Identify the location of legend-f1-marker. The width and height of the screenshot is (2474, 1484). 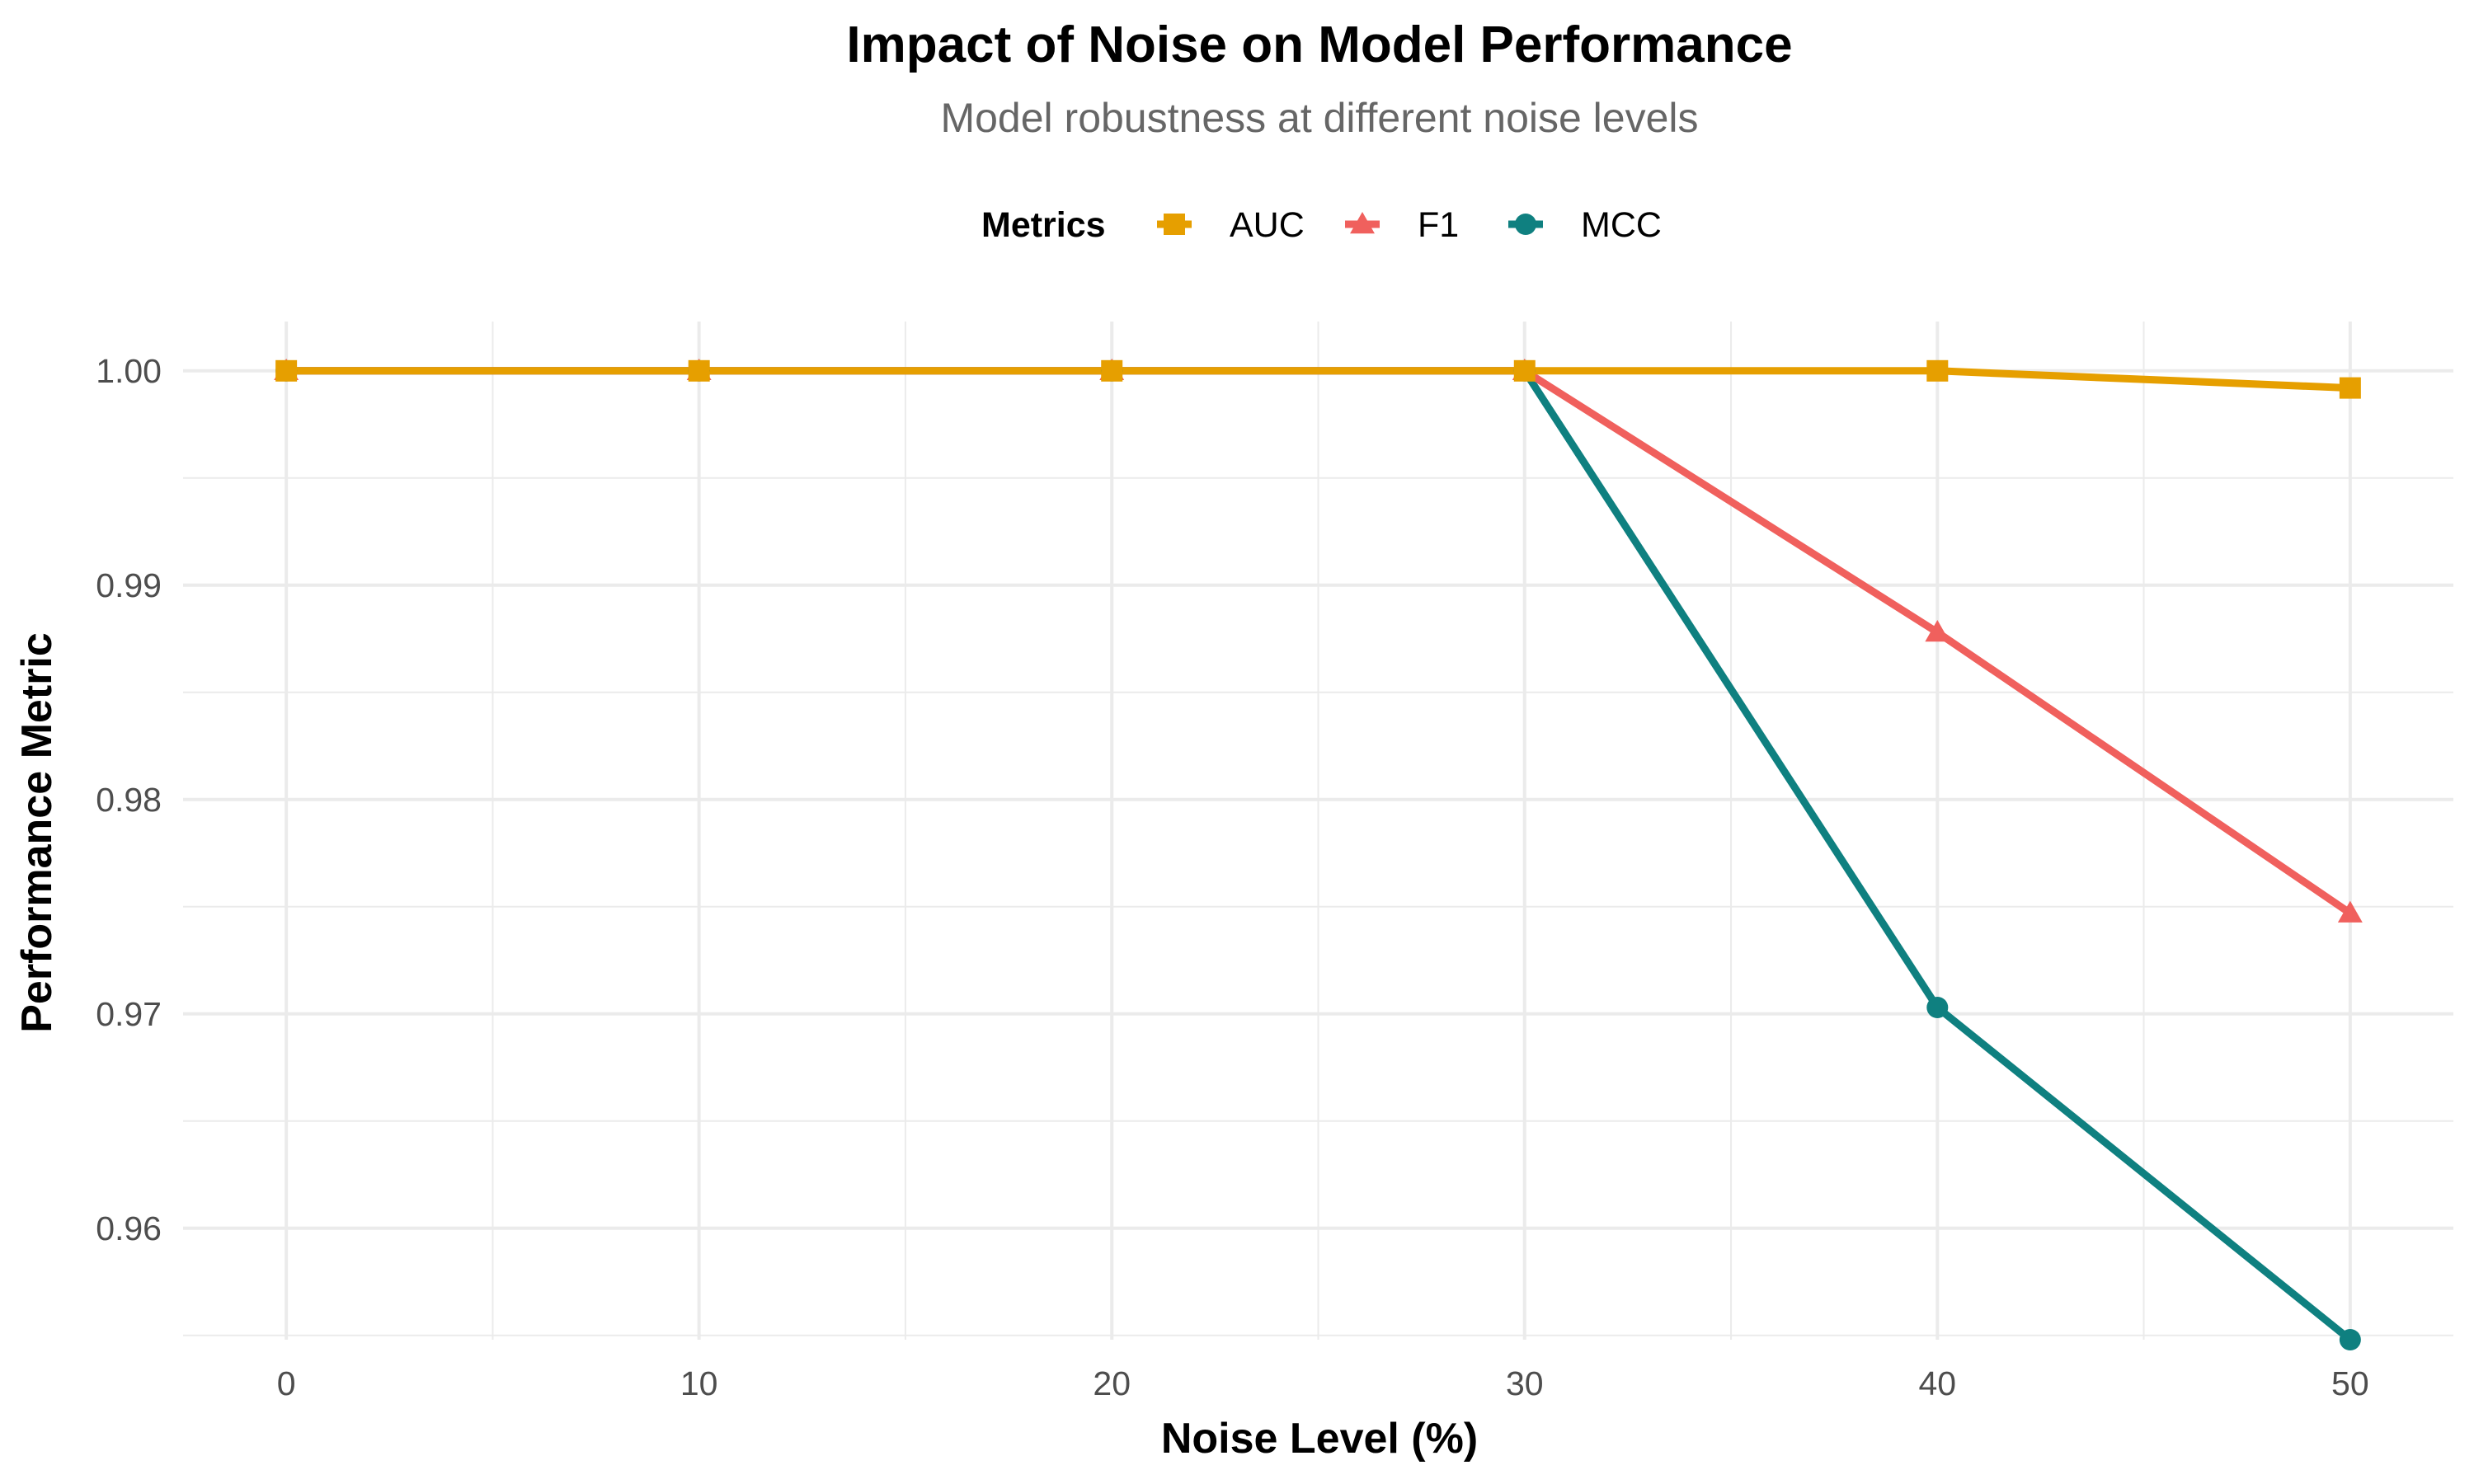
(1362, 223).